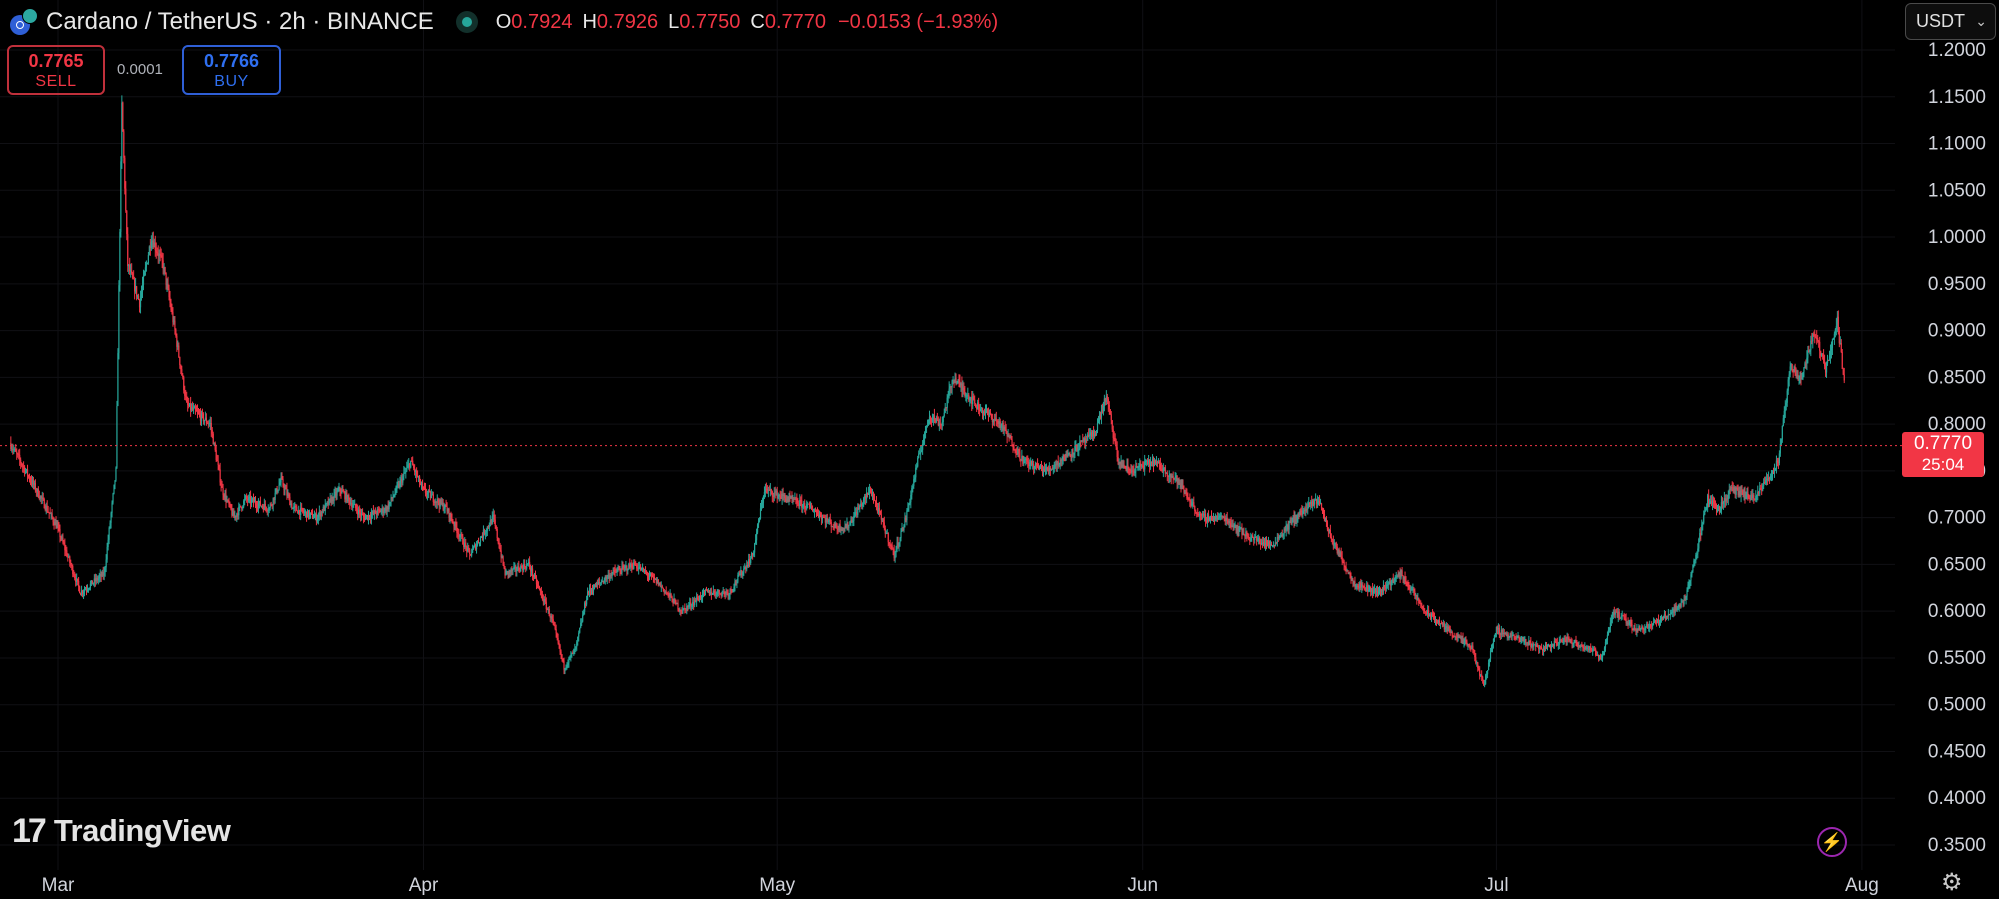 This screenshot has width=1999, height=899. What do you see at coordinates (589, 21) in the screenshot?
I see `high-label: H` at bounding box center [589, 21].